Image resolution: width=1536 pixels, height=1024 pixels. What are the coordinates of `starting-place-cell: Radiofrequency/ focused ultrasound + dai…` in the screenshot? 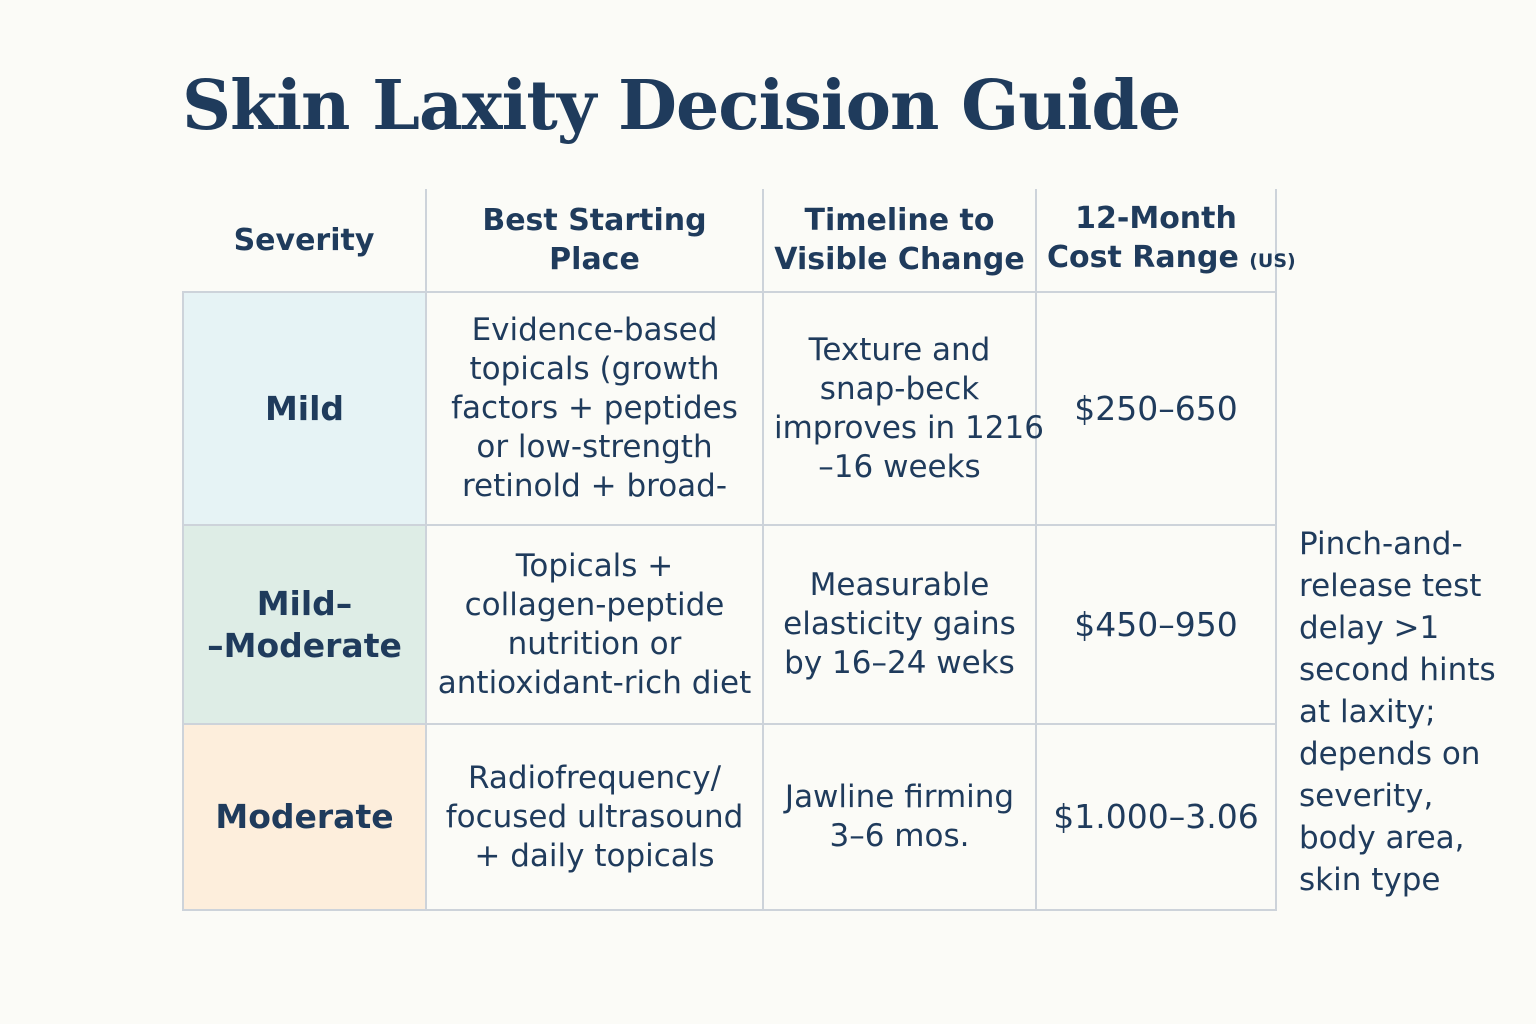 It's located at (594, 817).